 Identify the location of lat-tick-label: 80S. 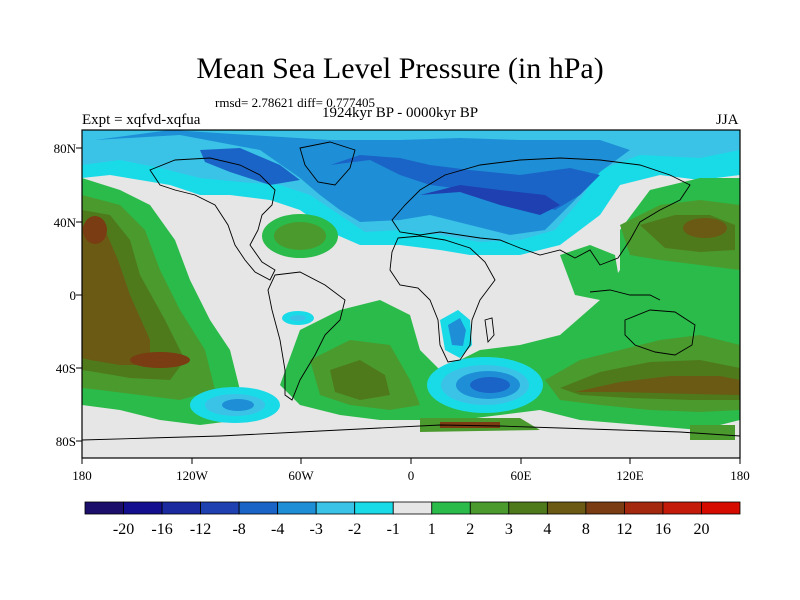
(66, 441).